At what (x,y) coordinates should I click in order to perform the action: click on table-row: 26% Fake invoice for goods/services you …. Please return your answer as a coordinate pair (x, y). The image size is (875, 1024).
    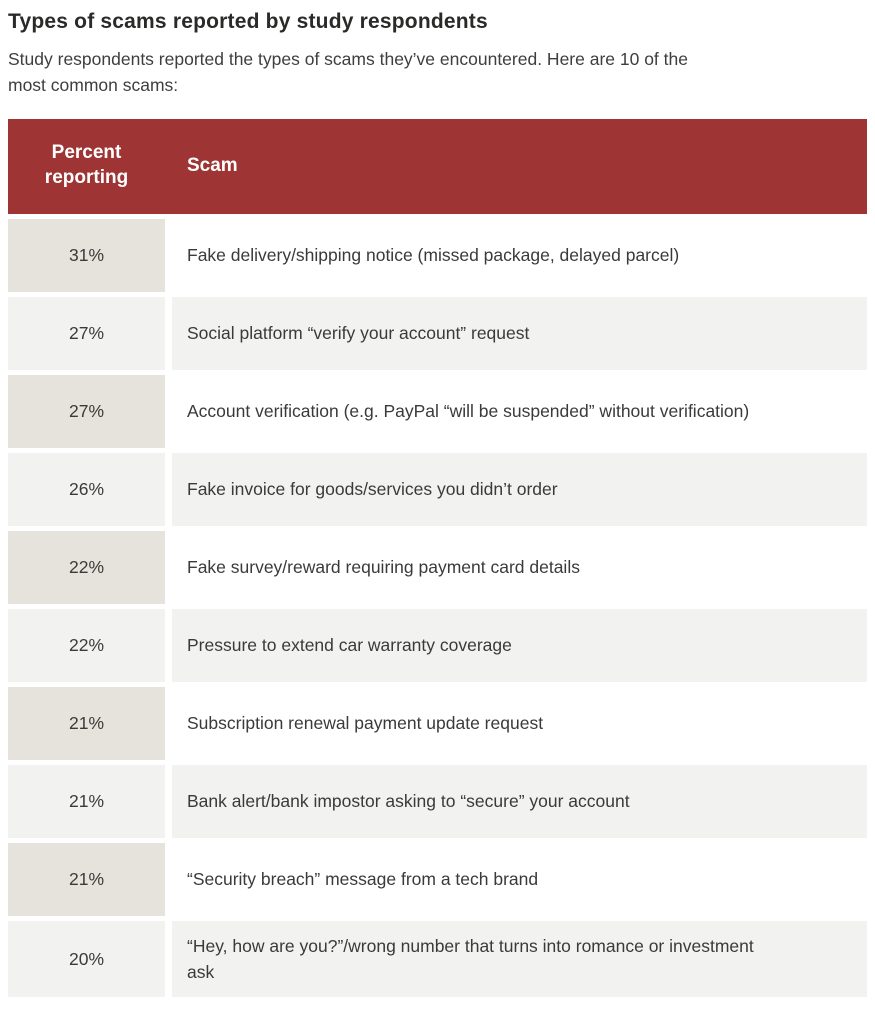
    Looking at the image, I should click on (437, 489).